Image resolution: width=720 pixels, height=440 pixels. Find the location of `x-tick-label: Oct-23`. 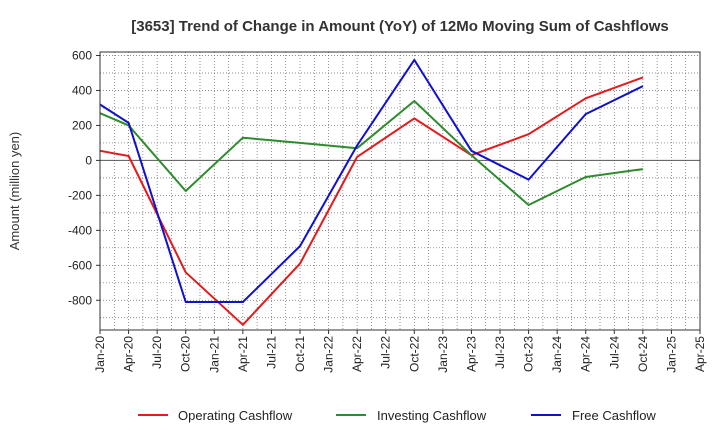

x-tick-label: Oct-23 is located at coordinates (529, 354).